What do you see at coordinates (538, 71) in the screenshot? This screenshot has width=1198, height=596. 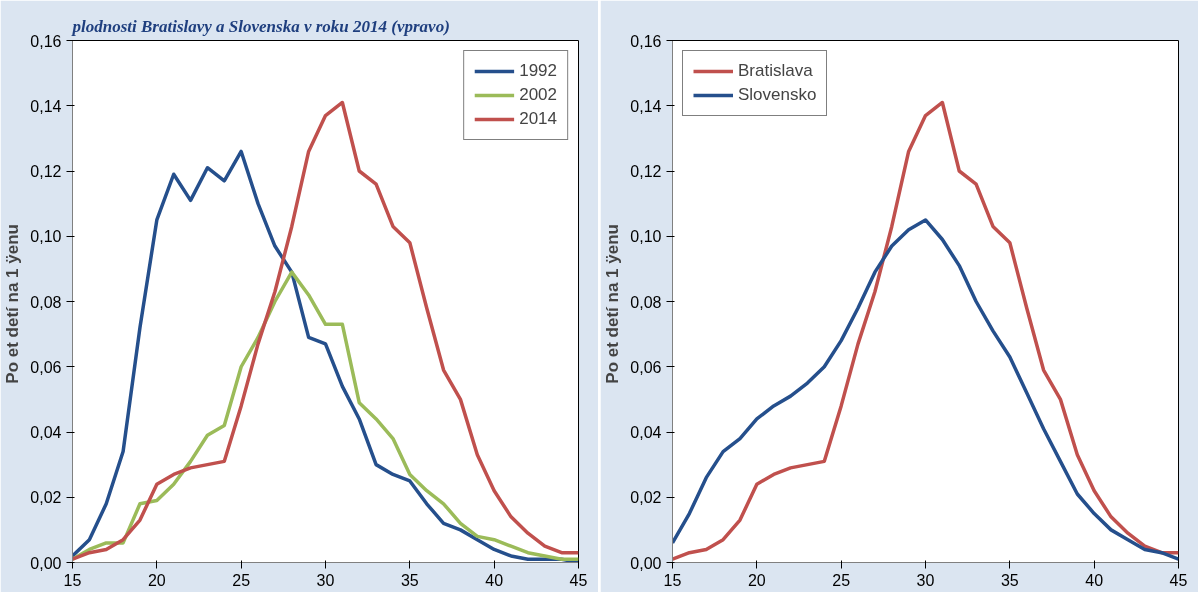 I see `legend-label: 1992` at bounding box center [538, 71].